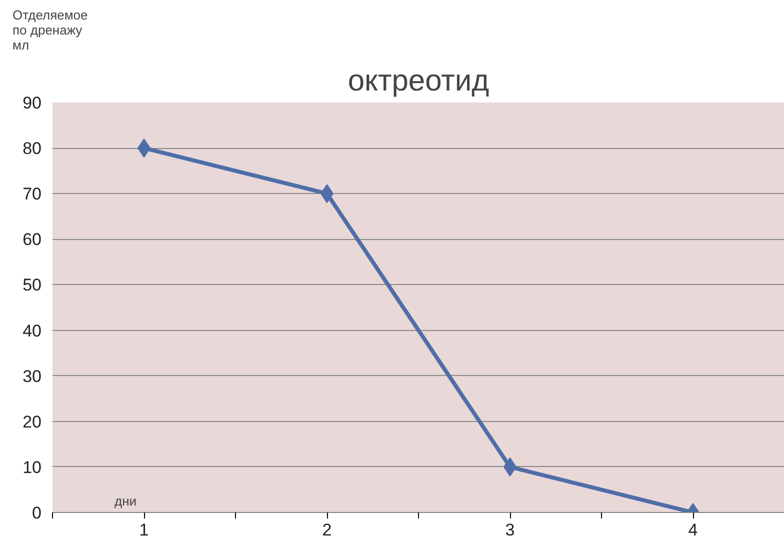  I want to click on y-tick-label: 10, so click(32, 467).